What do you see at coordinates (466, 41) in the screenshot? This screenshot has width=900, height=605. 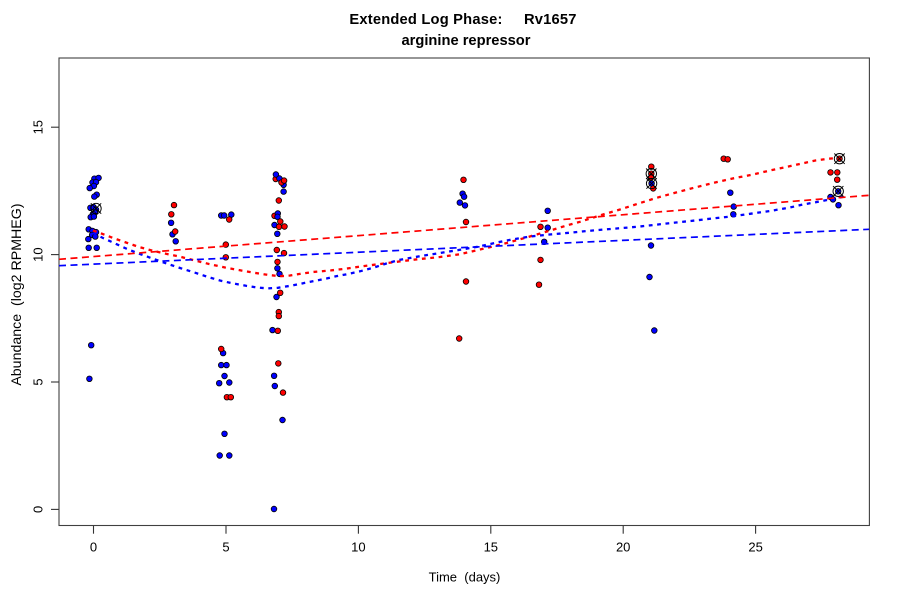 I see `svg-text: arginine repressor` at bounding box center [466, 41].